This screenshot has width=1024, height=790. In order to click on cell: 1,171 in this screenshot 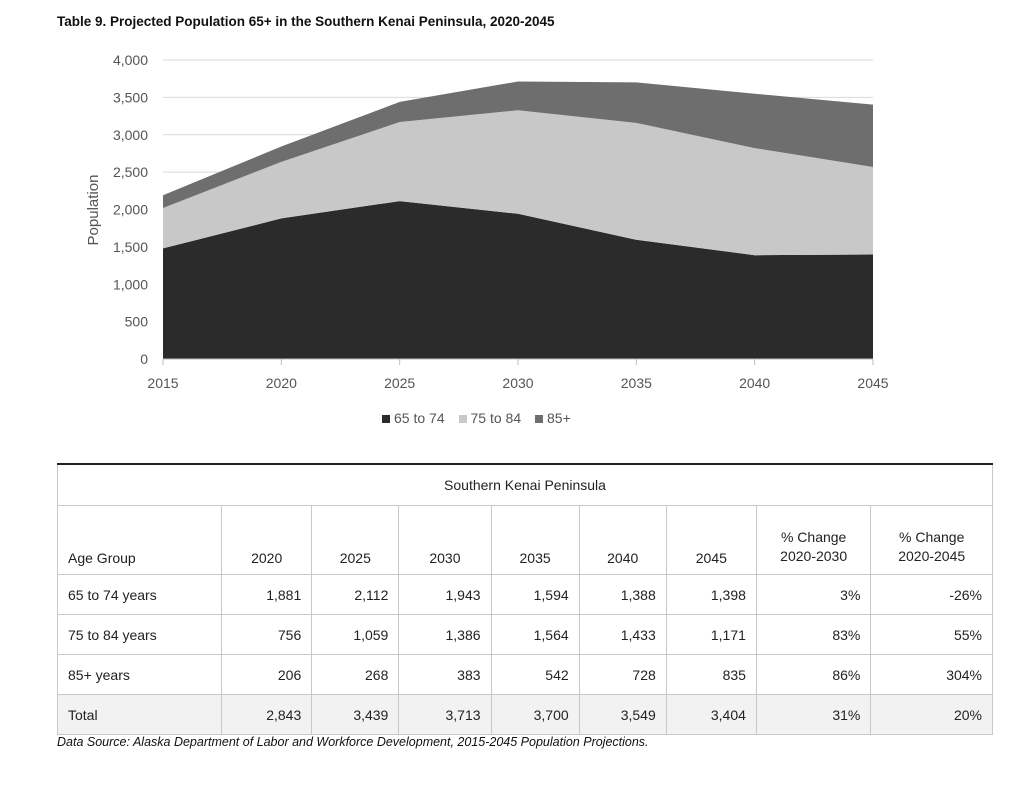, I will do `click(711, 634)`.